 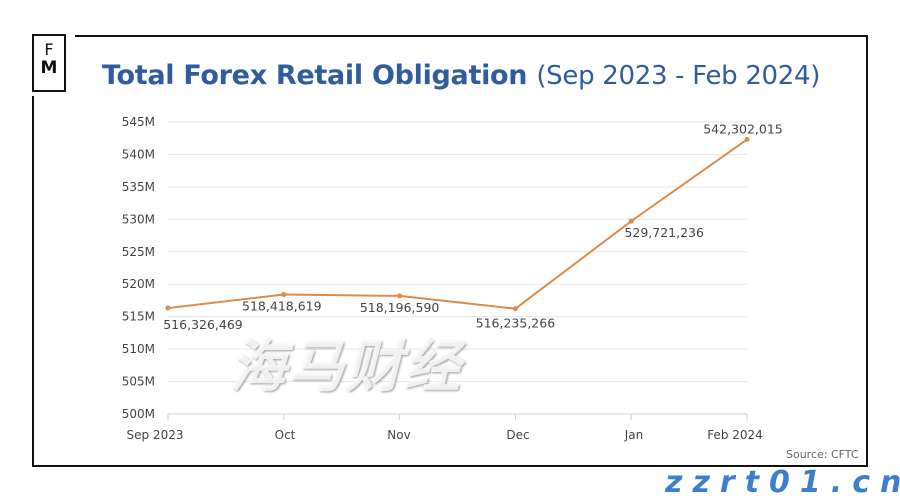 I want to click on watermark-url: zzrt01.cn, so click(x=782, y=482).